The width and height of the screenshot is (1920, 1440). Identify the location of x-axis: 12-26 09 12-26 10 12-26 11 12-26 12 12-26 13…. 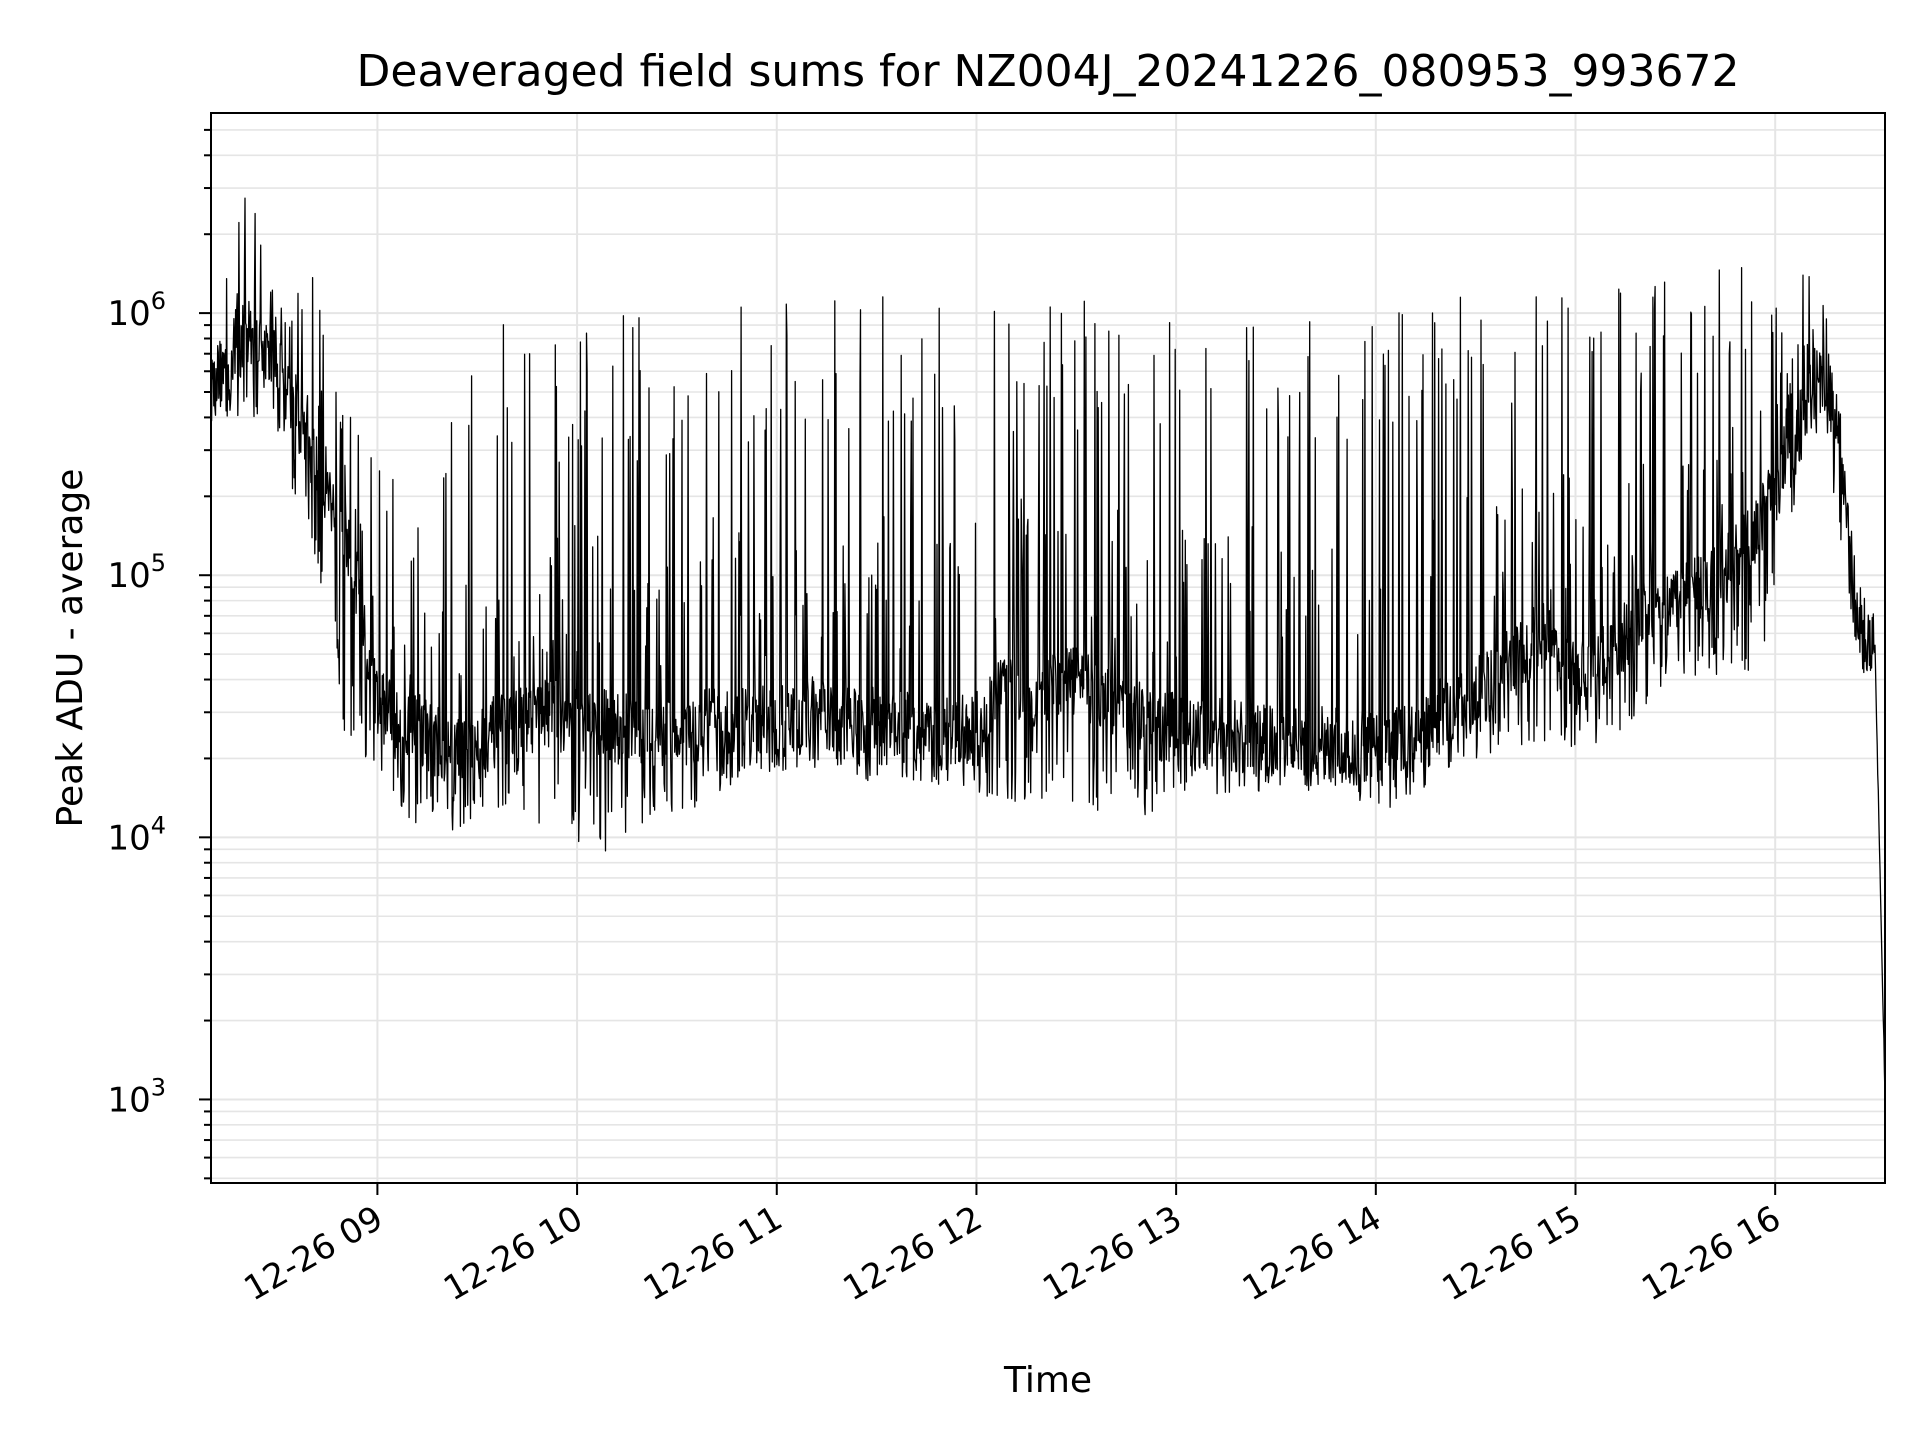
(1013, 1246).